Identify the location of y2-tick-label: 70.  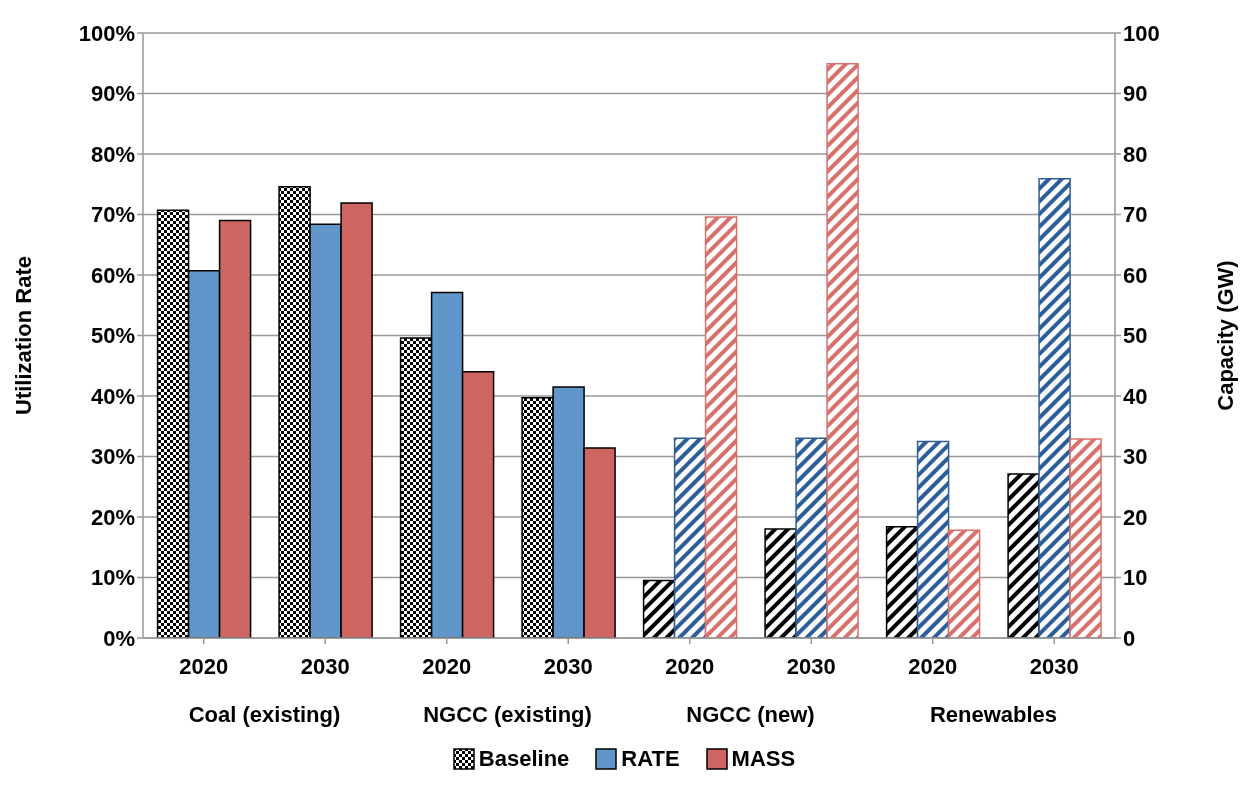
(1135, 215).